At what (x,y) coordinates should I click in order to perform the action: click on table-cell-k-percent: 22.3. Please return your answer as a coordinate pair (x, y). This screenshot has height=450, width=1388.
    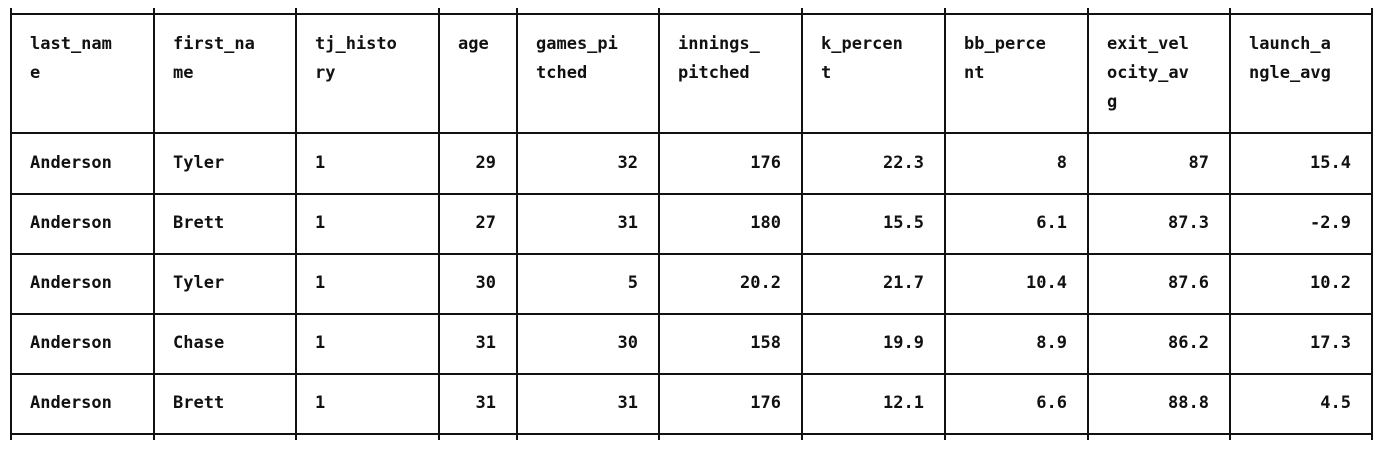
    Looking at the image, I should click on (903, 163).